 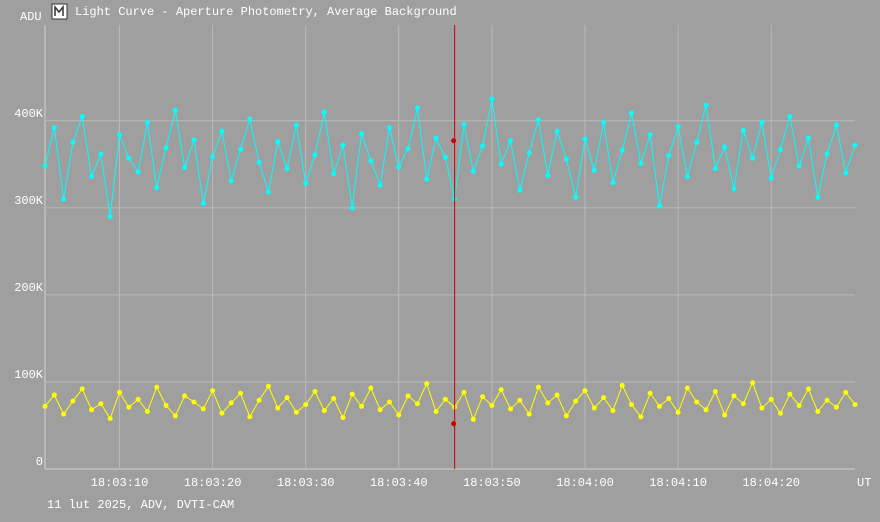 What do you see at coordinates (120, 483) in the screenshot?
I see `x-tick-label: 18:03:10` at bounding box center [120, 483].